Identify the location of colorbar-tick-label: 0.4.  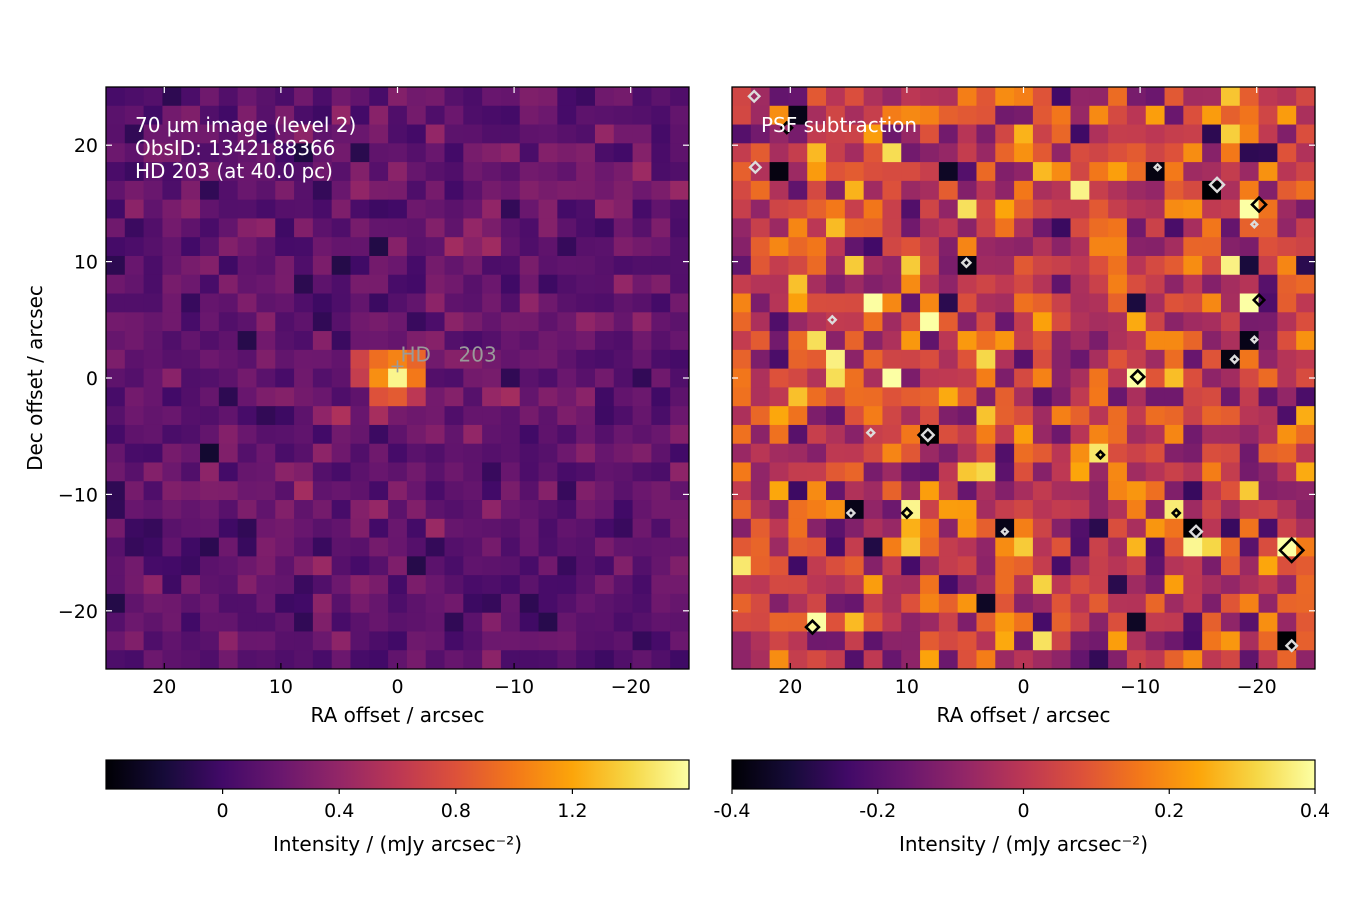
(339, 811).